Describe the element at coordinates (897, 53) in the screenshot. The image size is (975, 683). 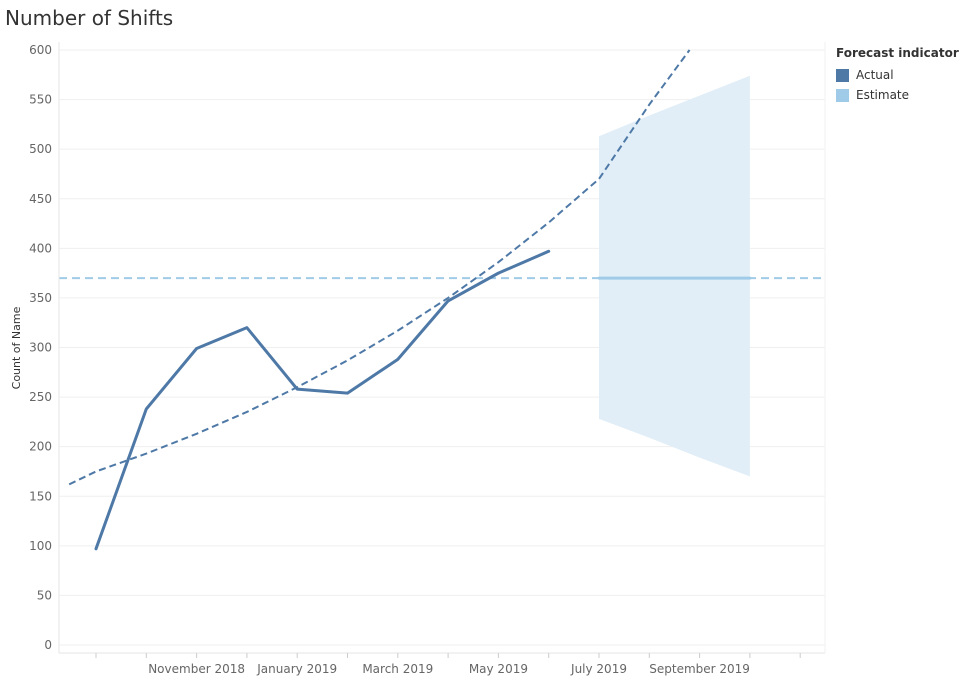
I see `legend-title: Forecast indicator` at that location.